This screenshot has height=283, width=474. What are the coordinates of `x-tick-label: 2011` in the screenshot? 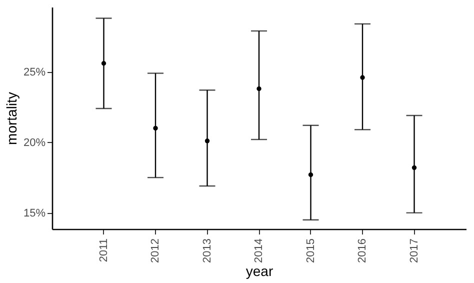 It's located at (104, 250).